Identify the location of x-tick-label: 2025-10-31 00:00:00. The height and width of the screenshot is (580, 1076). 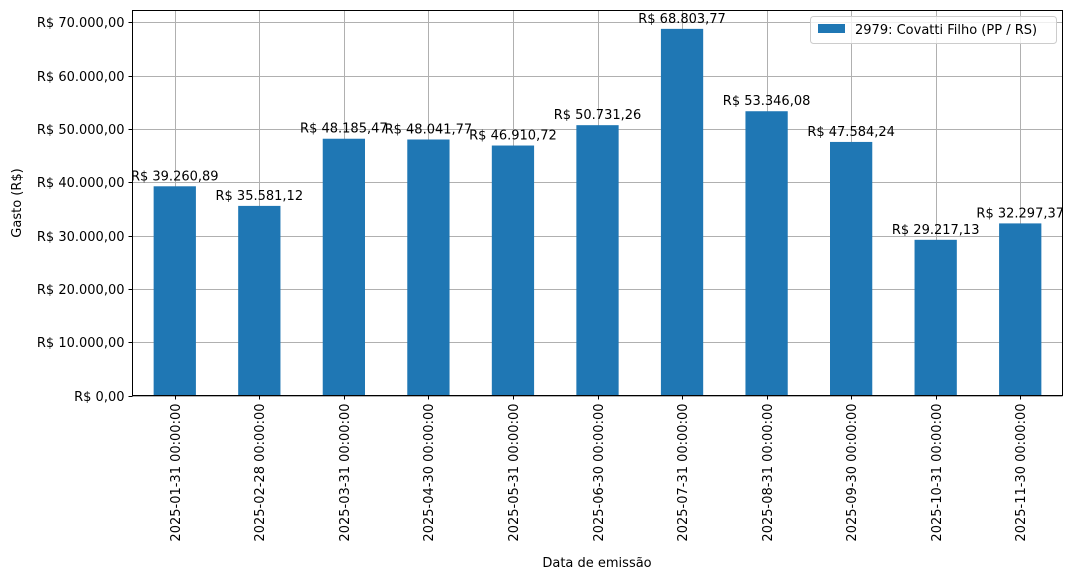
(937, 473).